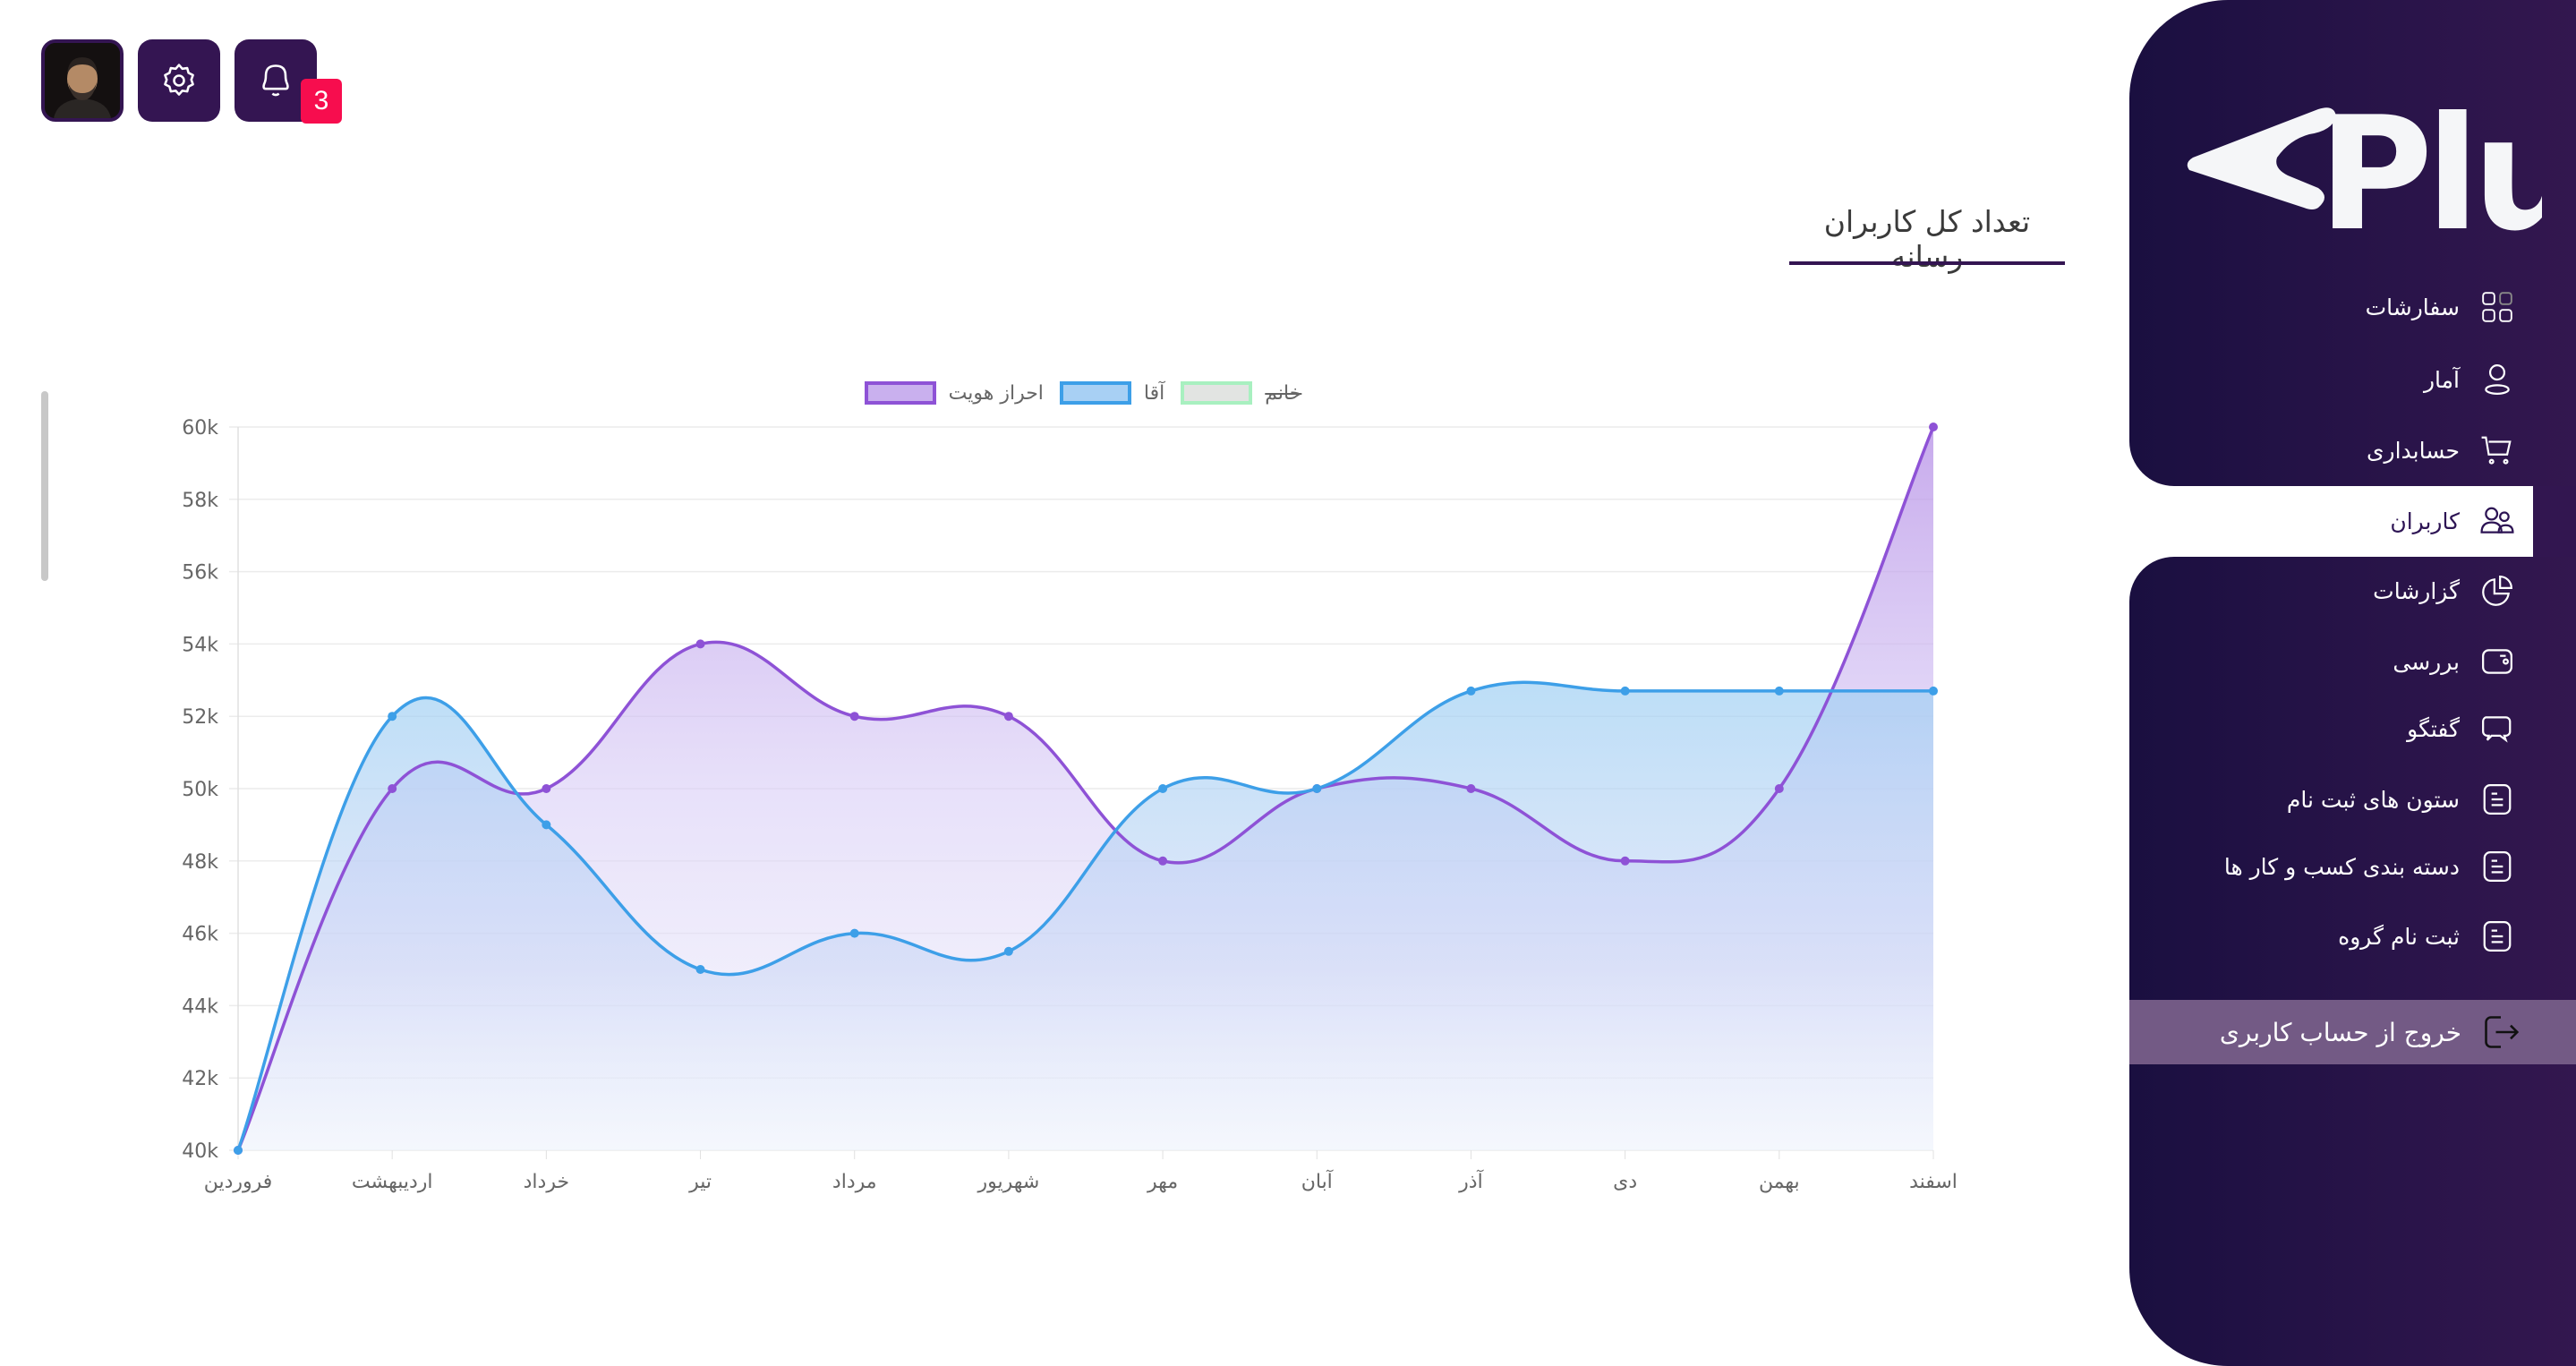 The image size is (2576, 1366). I want to click on legend-item-women: خانم, so click(1241, 393).